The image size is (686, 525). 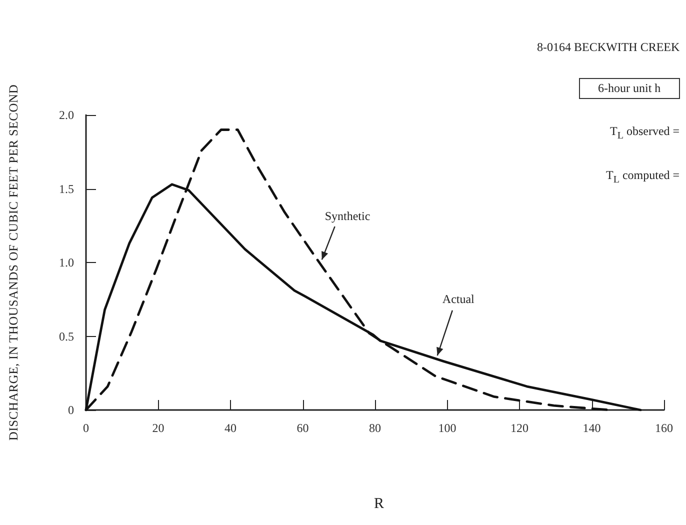 I want to click on x-tick-label: 0, so click(x=86, y=428).